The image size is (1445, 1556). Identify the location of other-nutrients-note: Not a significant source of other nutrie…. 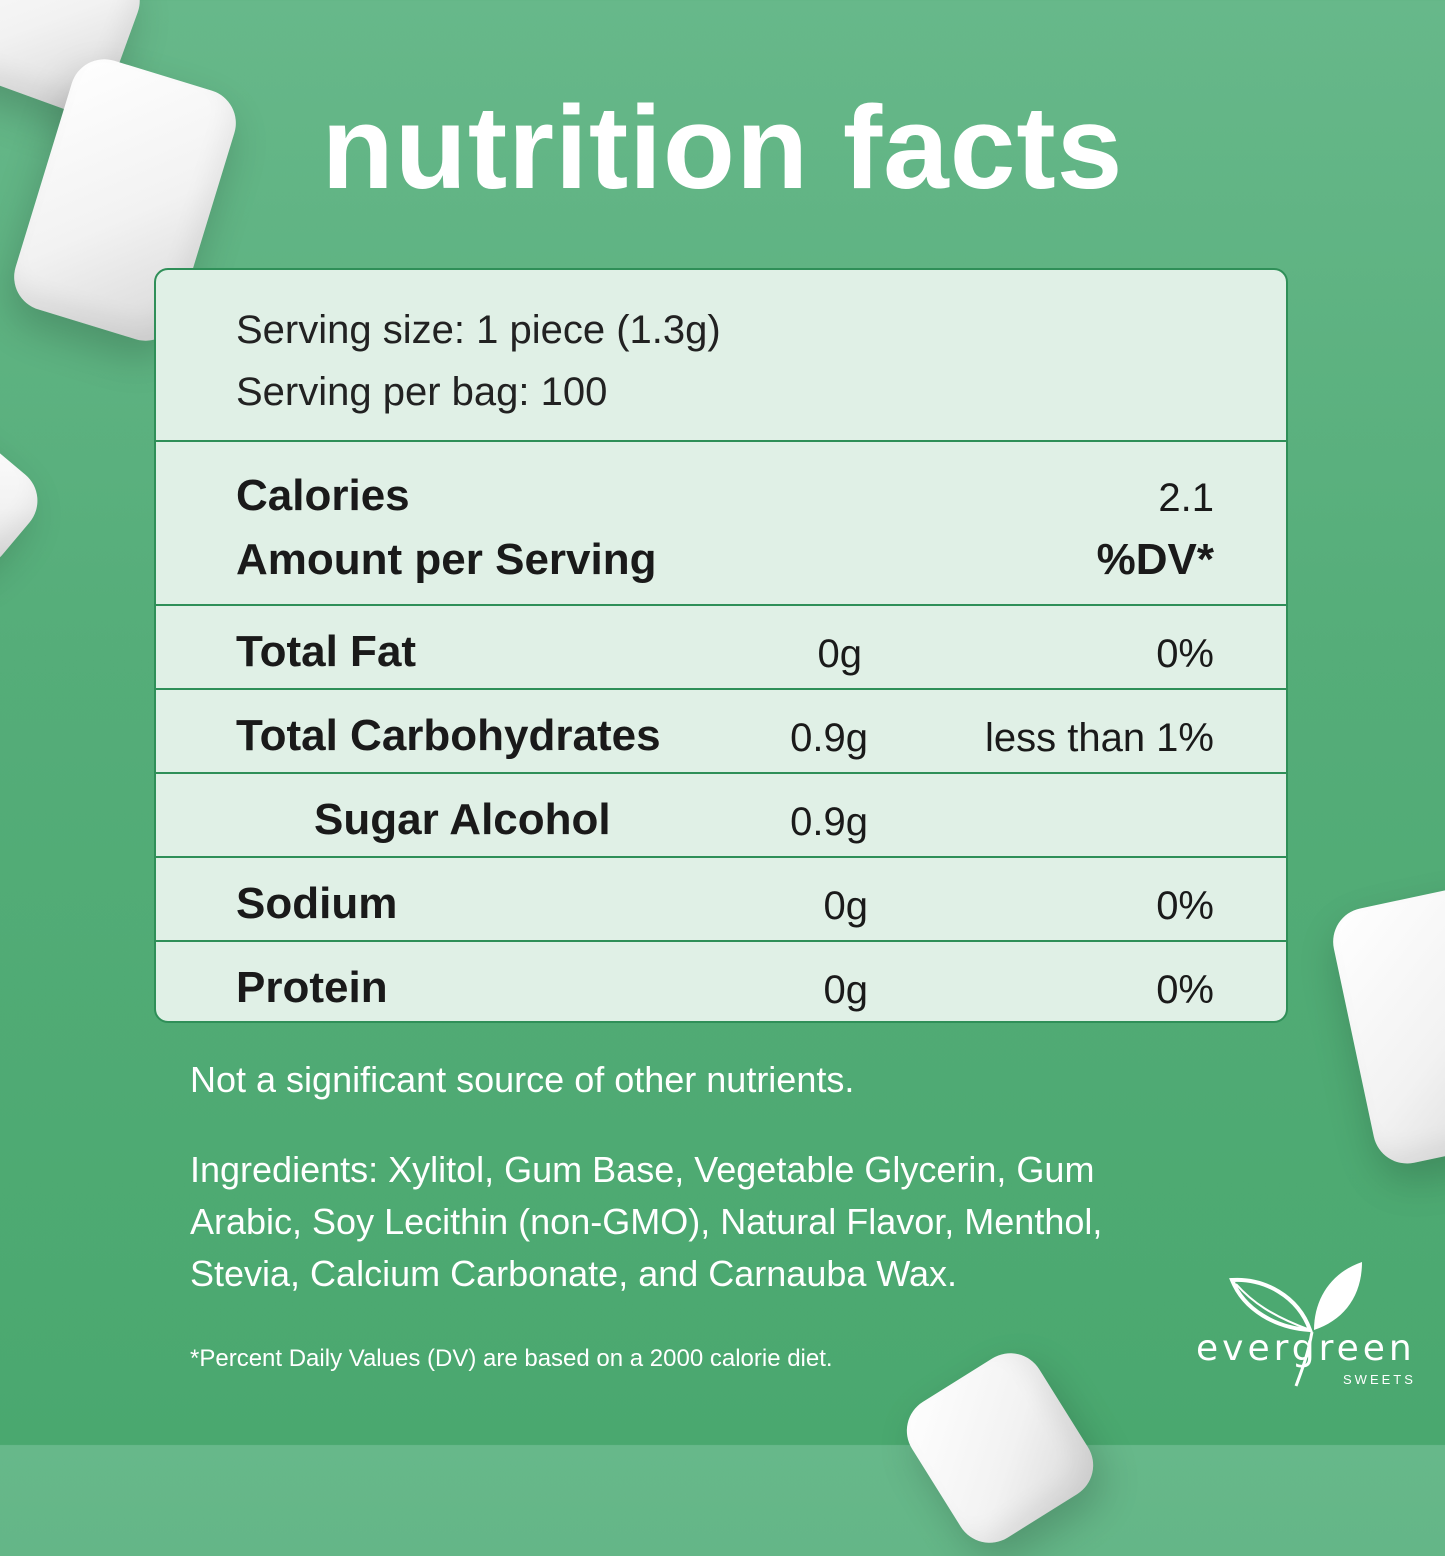
(522, 1079).